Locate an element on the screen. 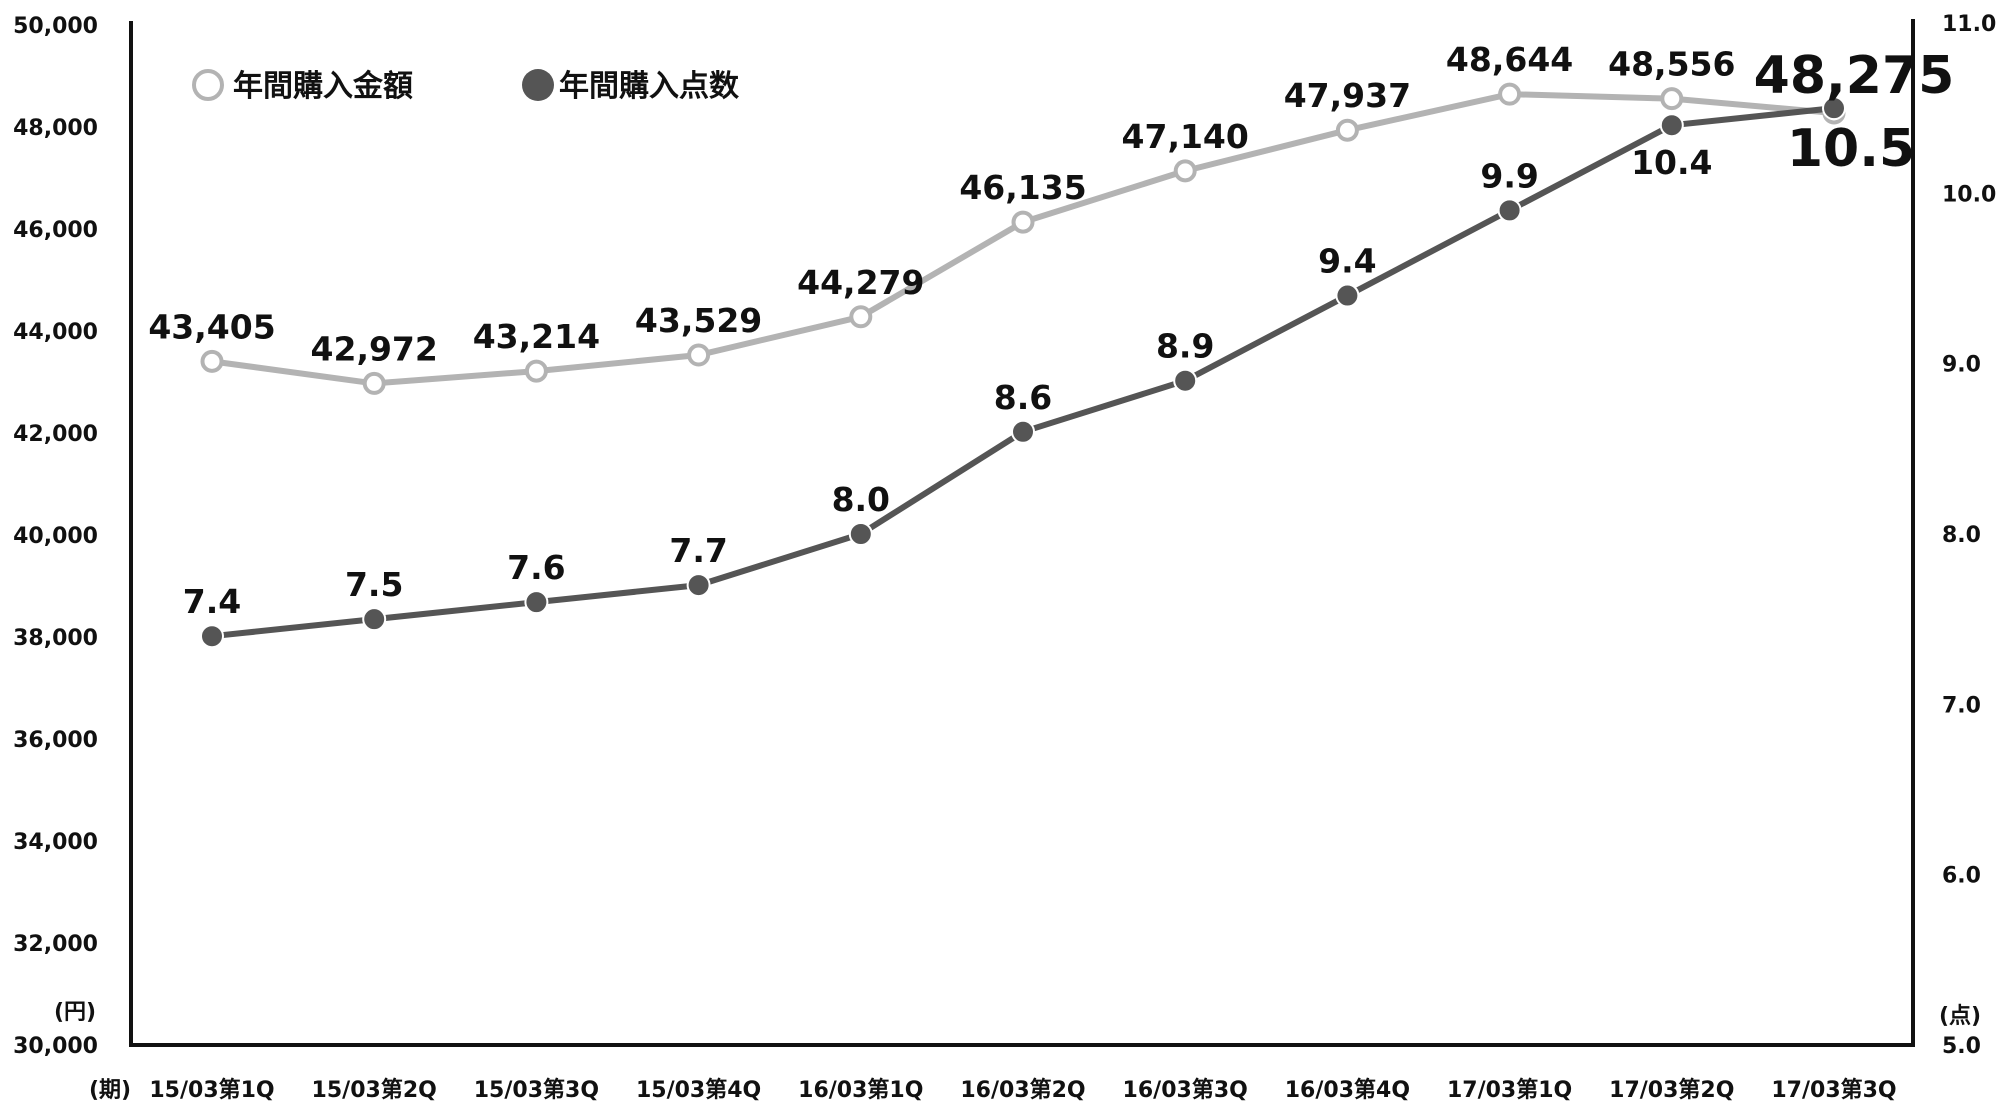 The height and width of the screenshot is (1101, 1997). right-tick-label: 10.0 is located at coordinates (1969, 194).